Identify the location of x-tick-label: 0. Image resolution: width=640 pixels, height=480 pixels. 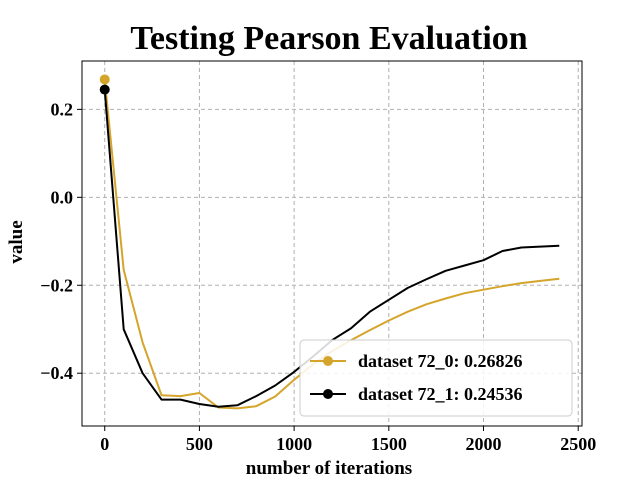
(104, 444).